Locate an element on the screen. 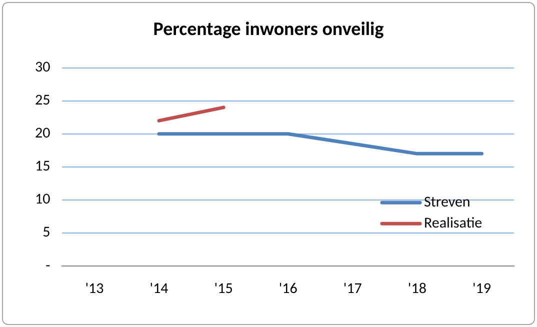 The width and height of the screenshot is (537, 327). y-tick-label: 5 is located at coordinates (46, 233).